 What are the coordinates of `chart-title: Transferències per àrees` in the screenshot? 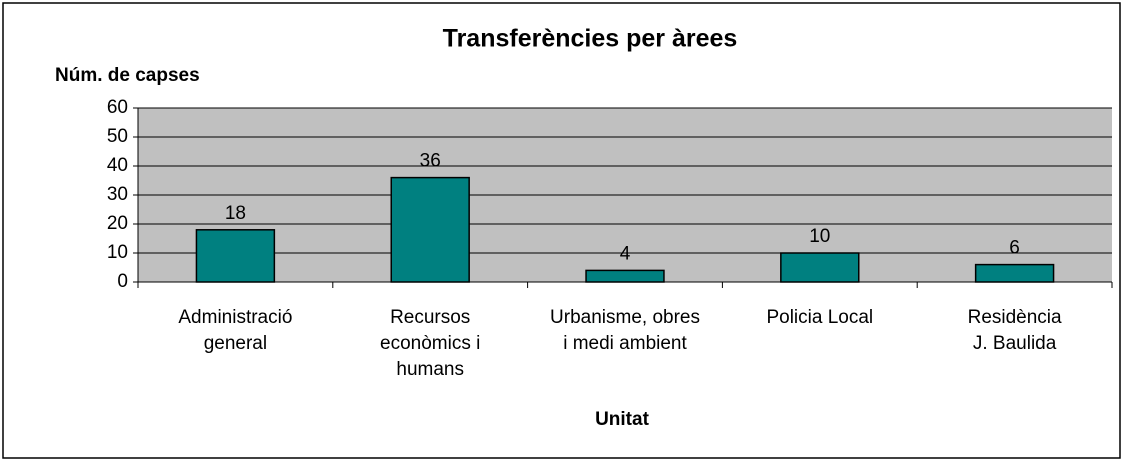 It's located at (590, 39).